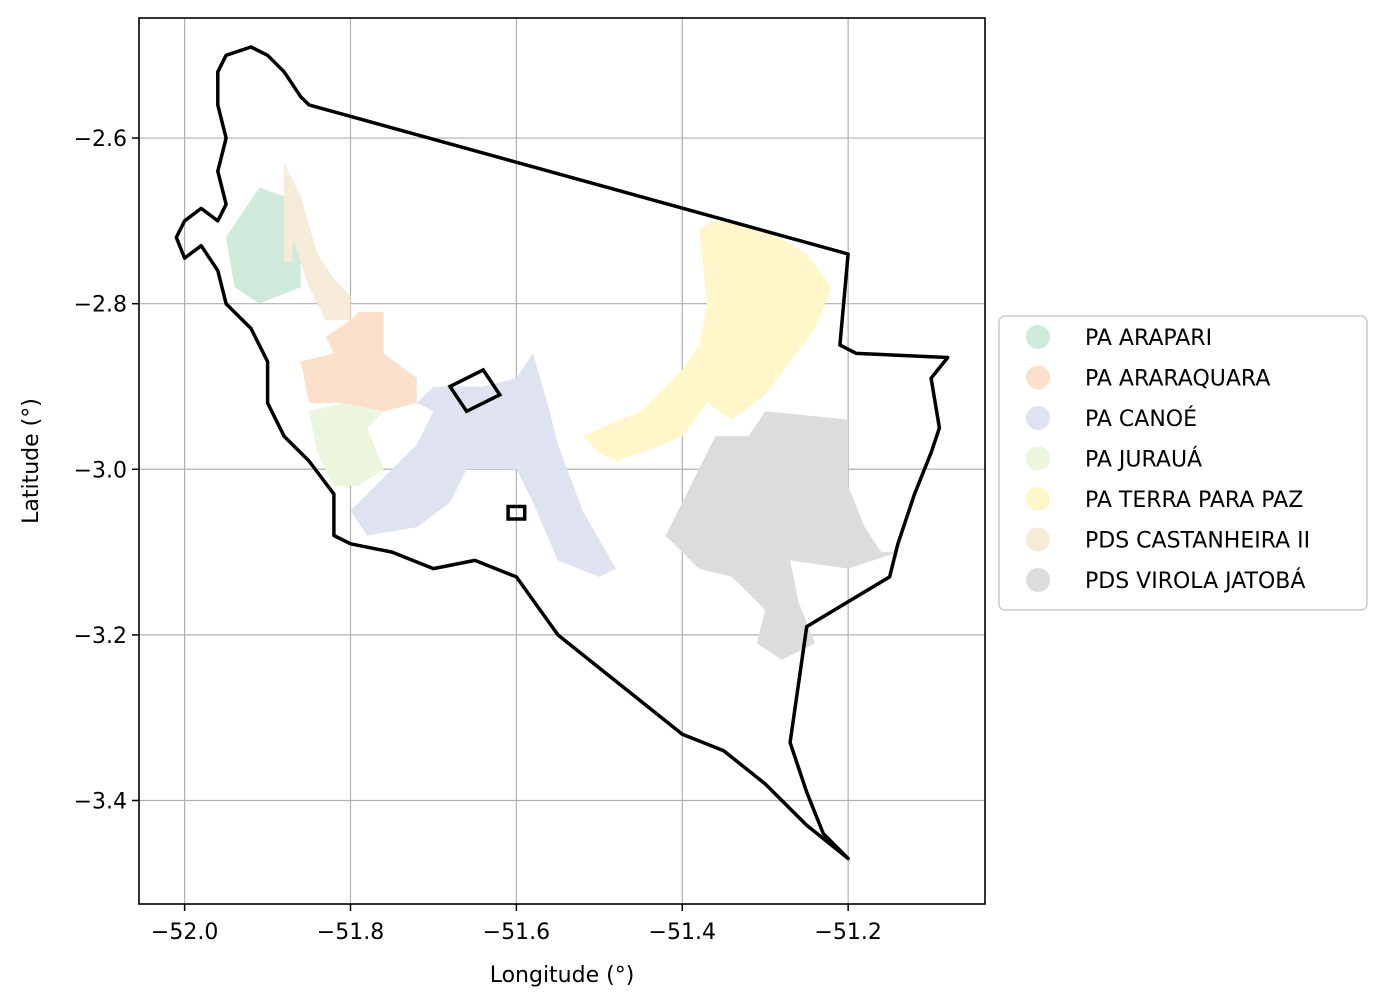 The image size is (1387, 1006). Describe the element at coordinates (847, 932) in the screenshot. I see `x-tick-label: −51.2` at that location.